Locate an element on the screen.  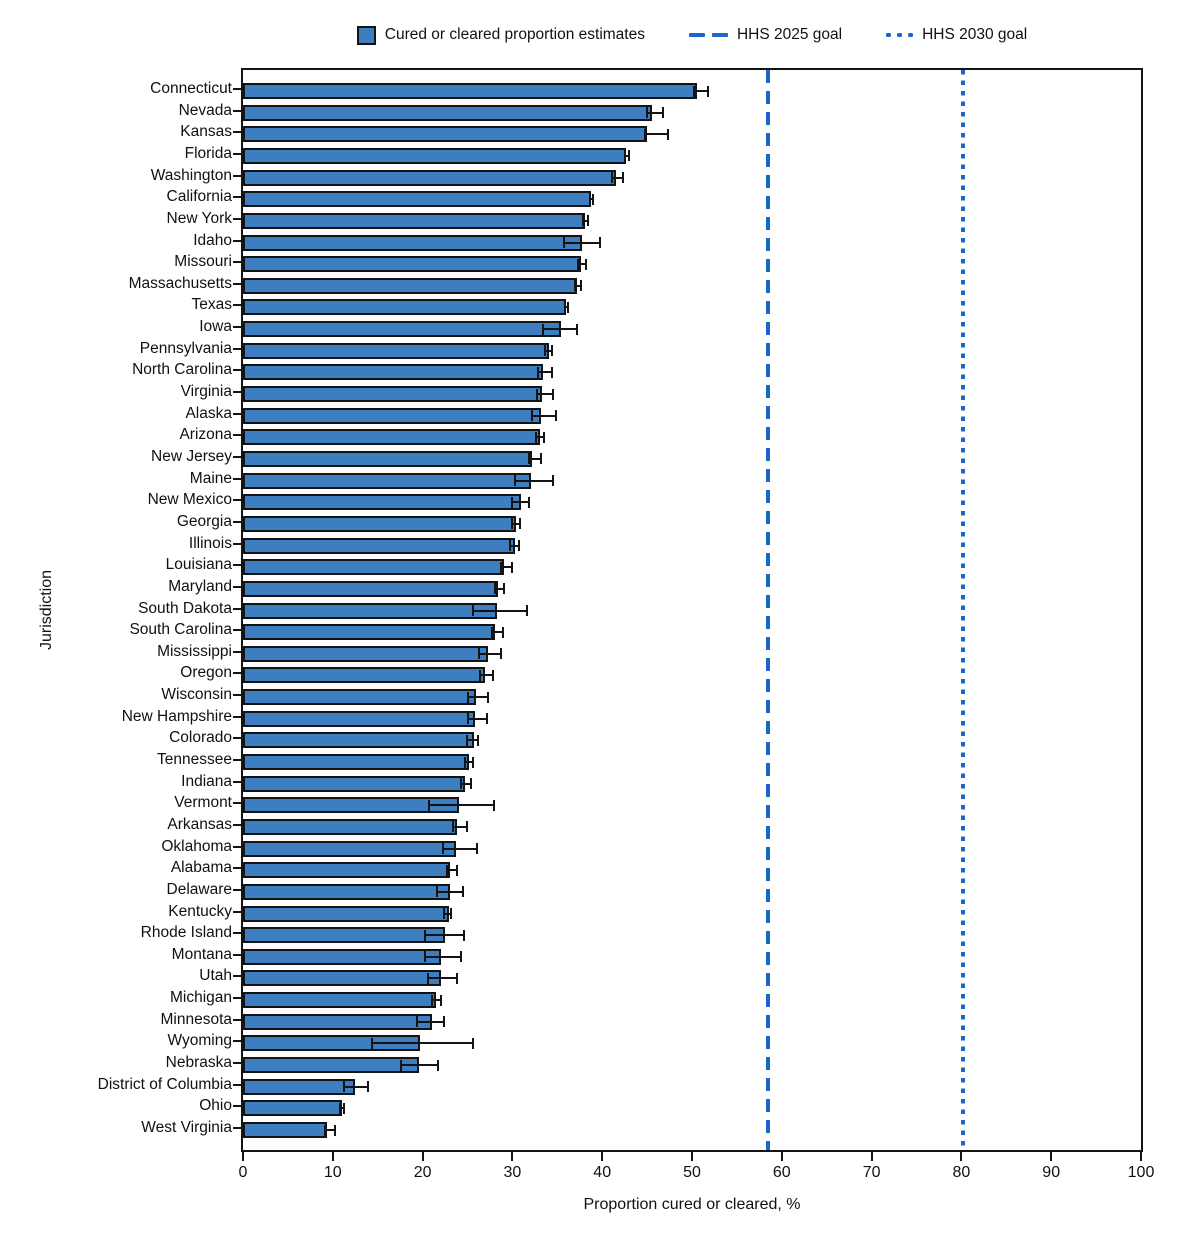
x-tick-label: 70 is located at coordinates (871, 1172).